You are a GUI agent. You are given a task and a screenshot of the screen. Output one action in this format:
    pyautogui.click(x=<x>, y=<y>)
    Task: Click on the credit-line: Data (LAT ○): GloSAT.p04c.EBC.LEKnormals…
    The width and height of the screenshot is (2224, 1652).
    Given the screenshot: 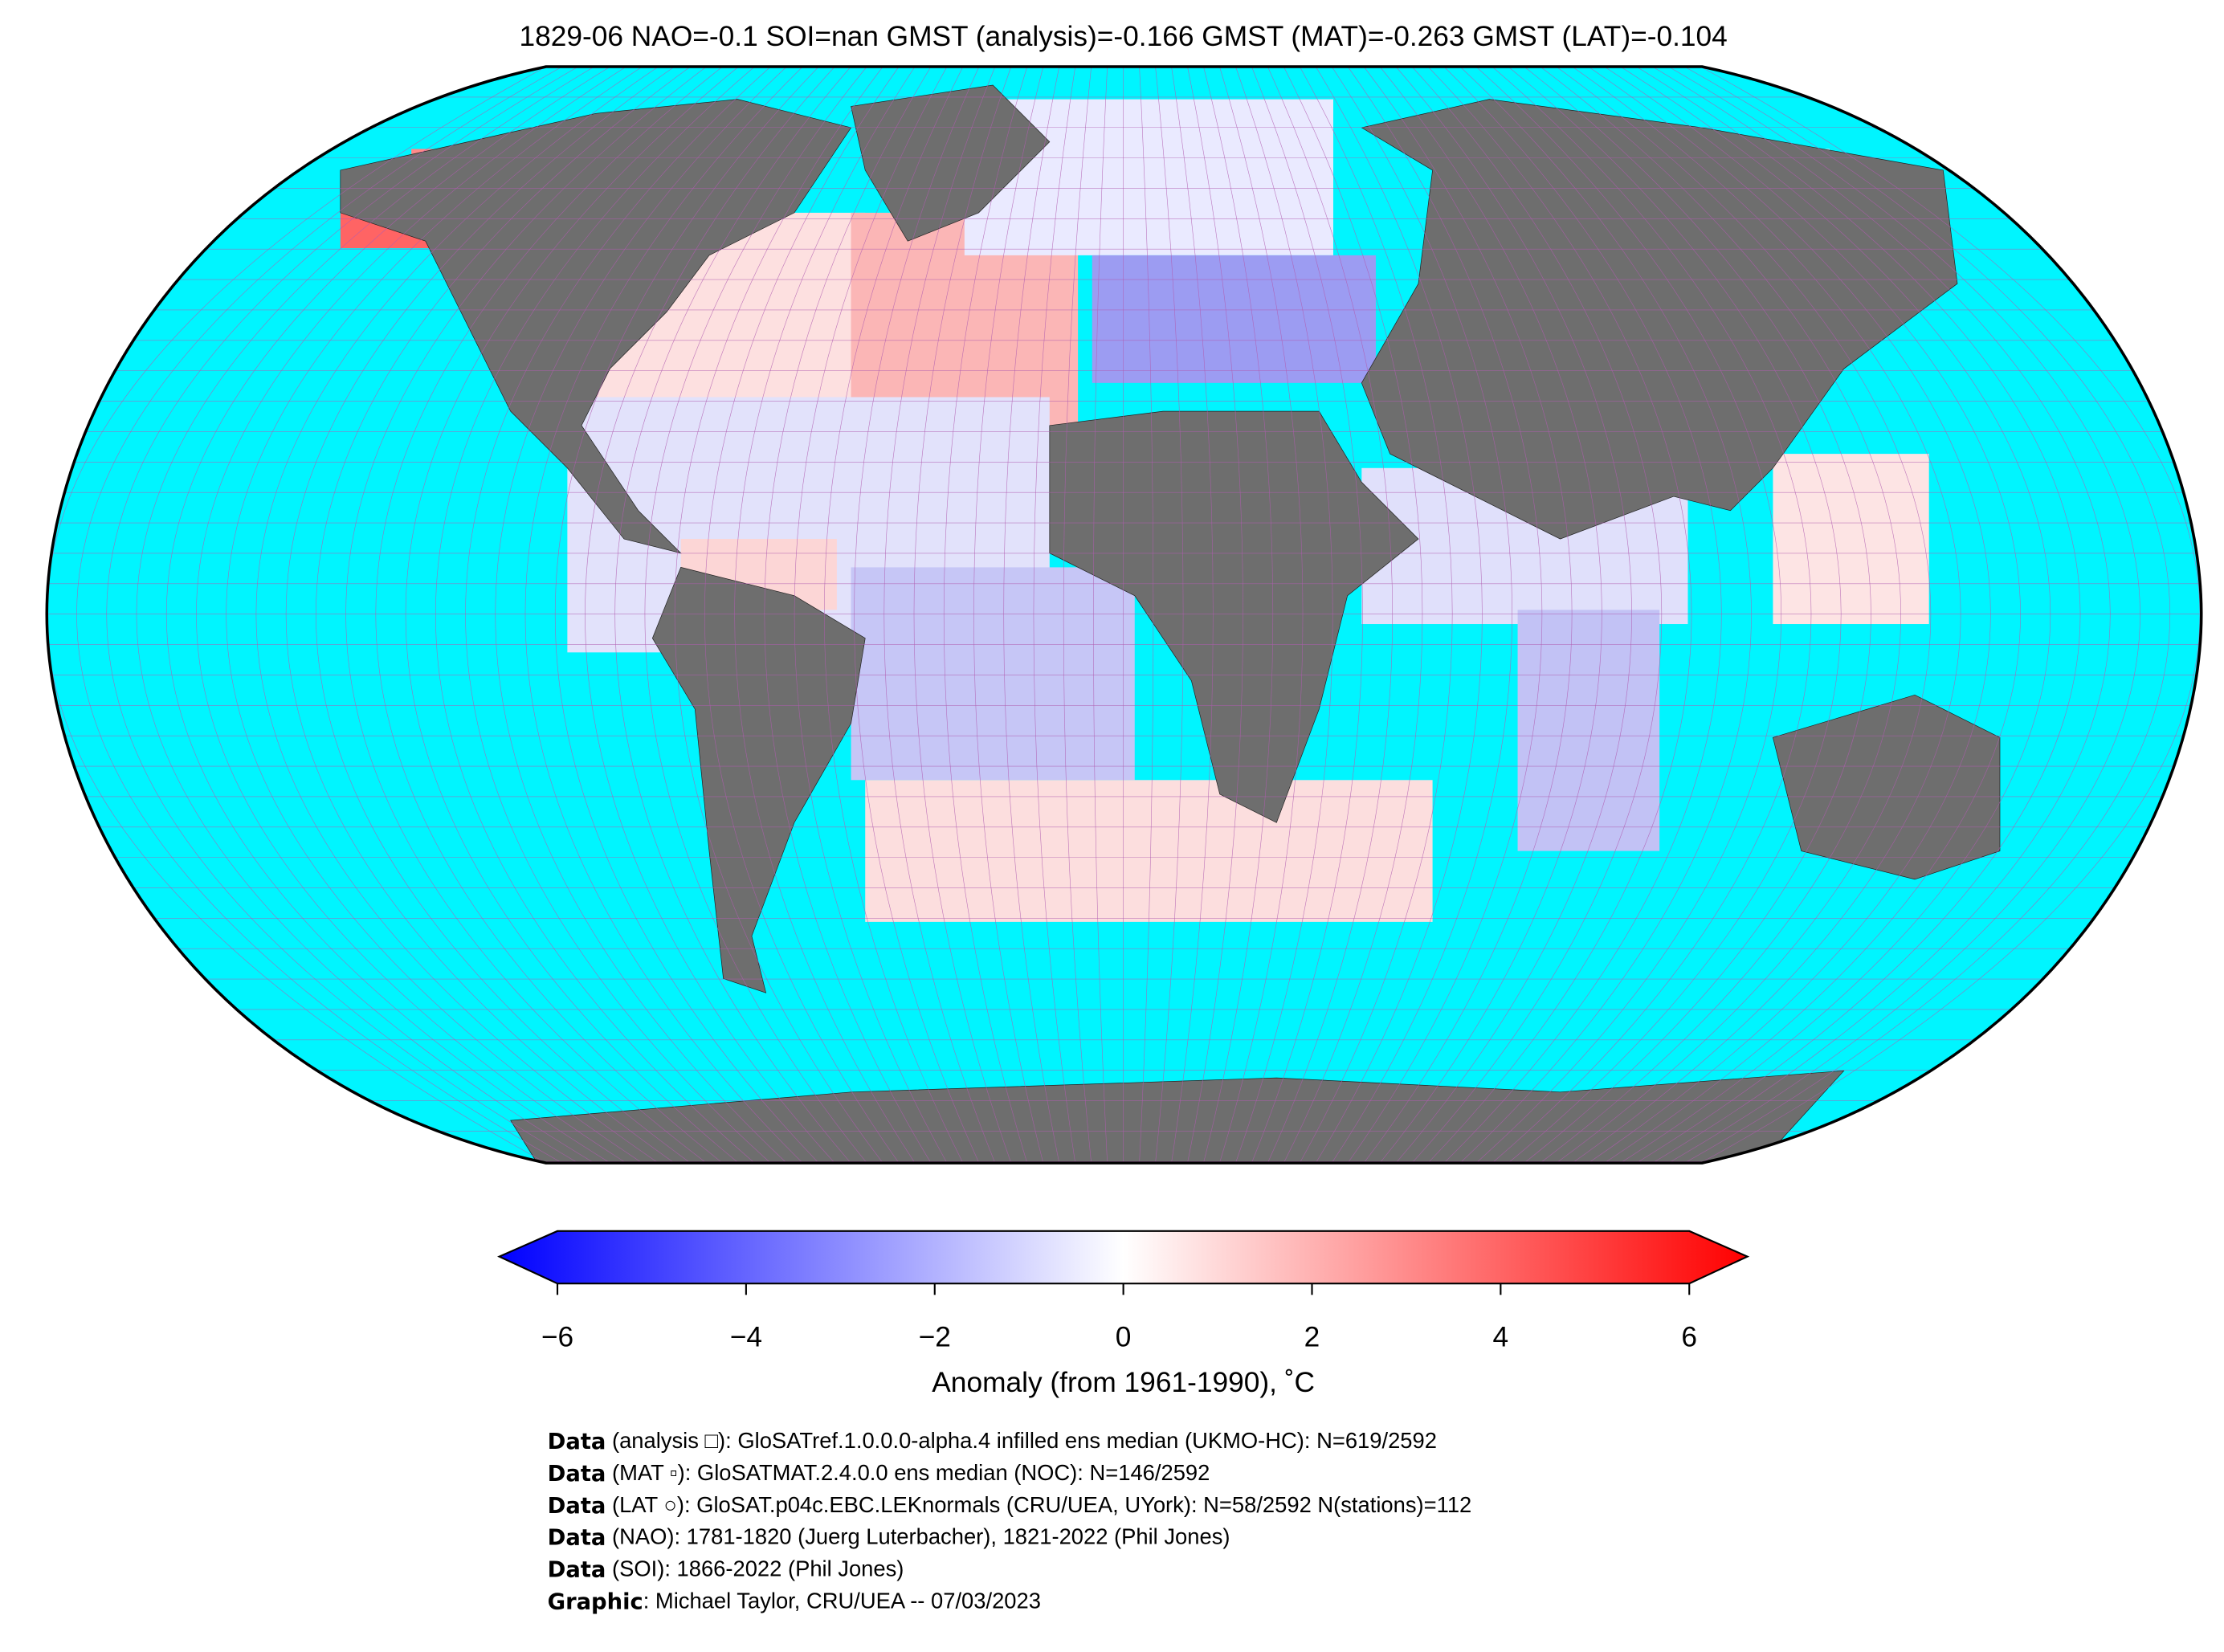 What is the action you would take?
    pyautogui.click(x=1010, y=1505)
    